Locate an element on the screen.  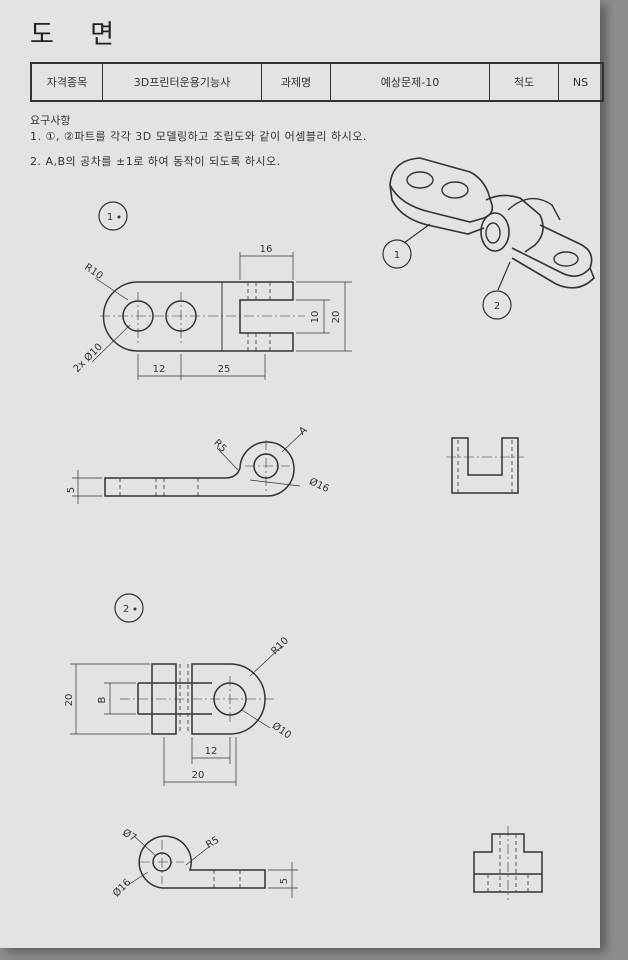
scale-label: 척도 is located at coordinates (524, 82).